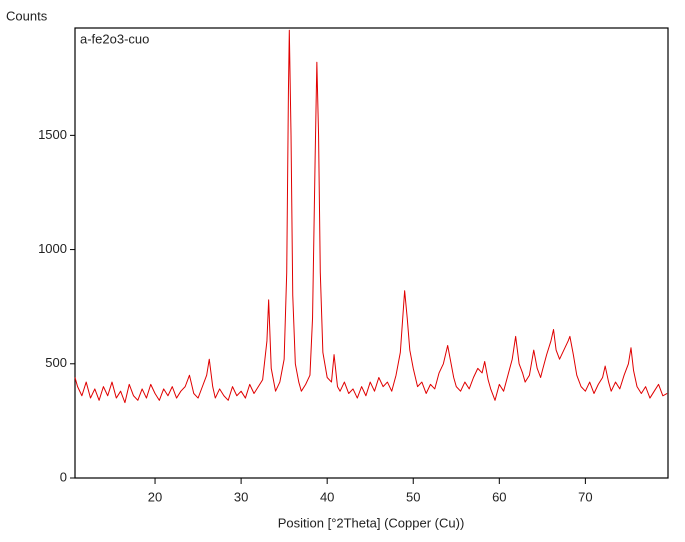  I want to click on series-label: a-fe2o3-cuo, so click(114, 38).